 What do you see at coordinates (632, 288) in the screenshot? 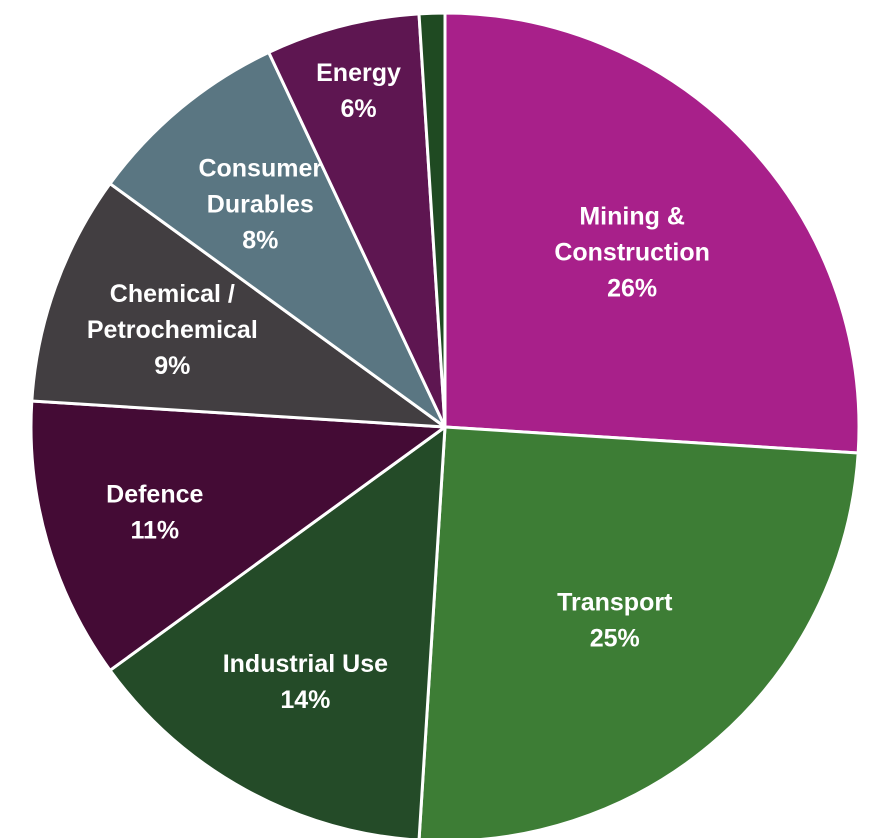
I see `slice-percent: 26%` at bounding box center [632, 288].